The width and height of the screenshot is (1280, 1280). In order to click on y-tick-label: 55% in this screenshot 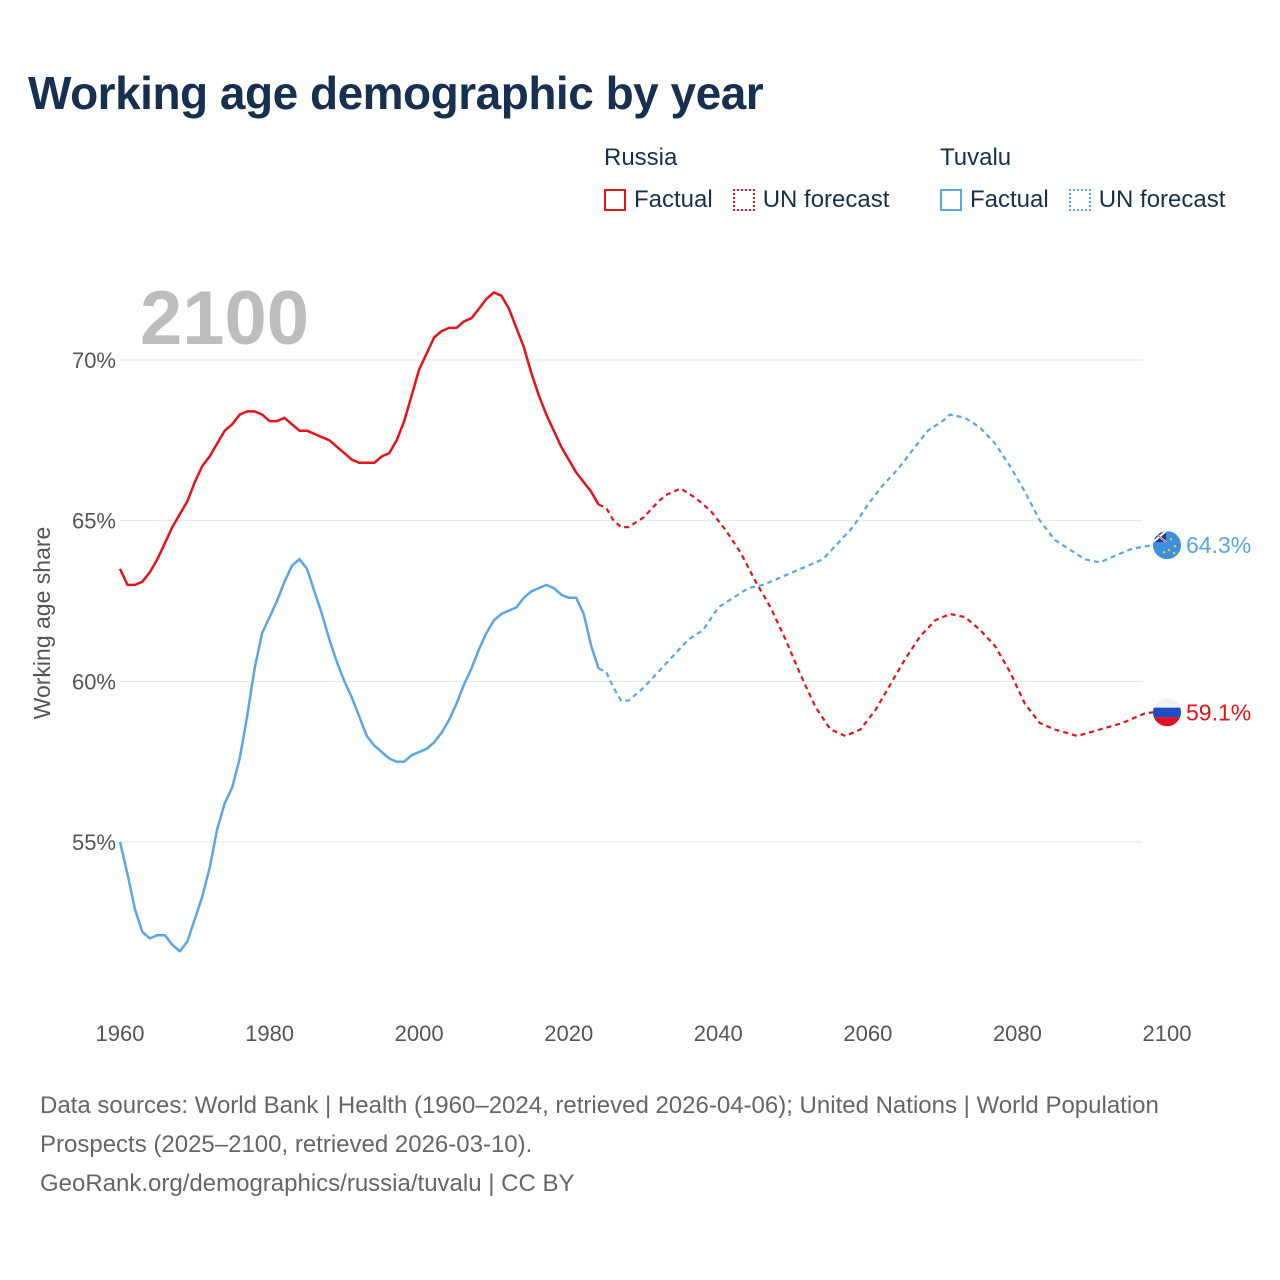, I will do `click(94, 842)`.